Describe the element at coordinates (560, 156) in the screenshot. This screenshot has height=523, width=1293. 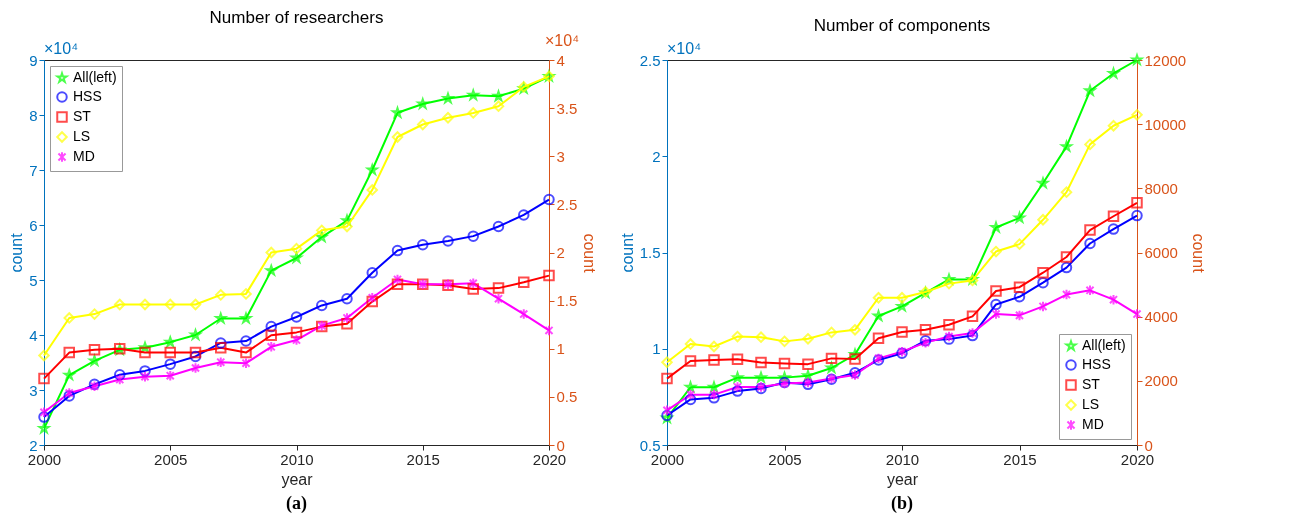
I see `y2-tick-label: 3` at that location.